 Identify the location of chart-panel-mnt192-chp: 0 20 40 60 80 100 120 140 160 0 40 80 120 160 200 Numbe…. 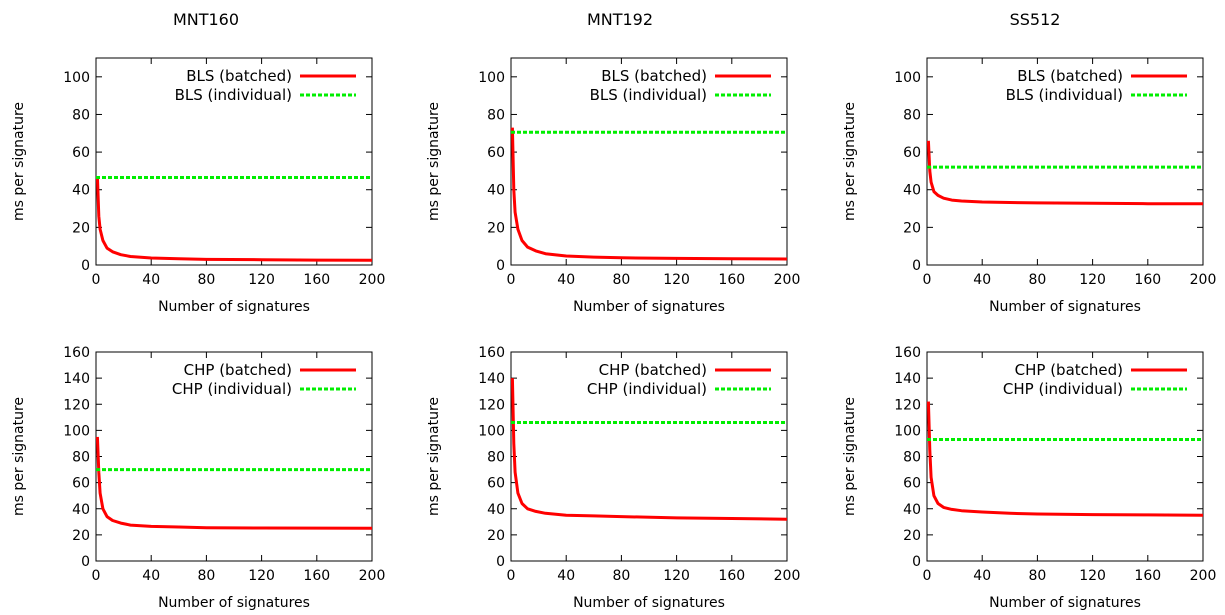
(613, 478).